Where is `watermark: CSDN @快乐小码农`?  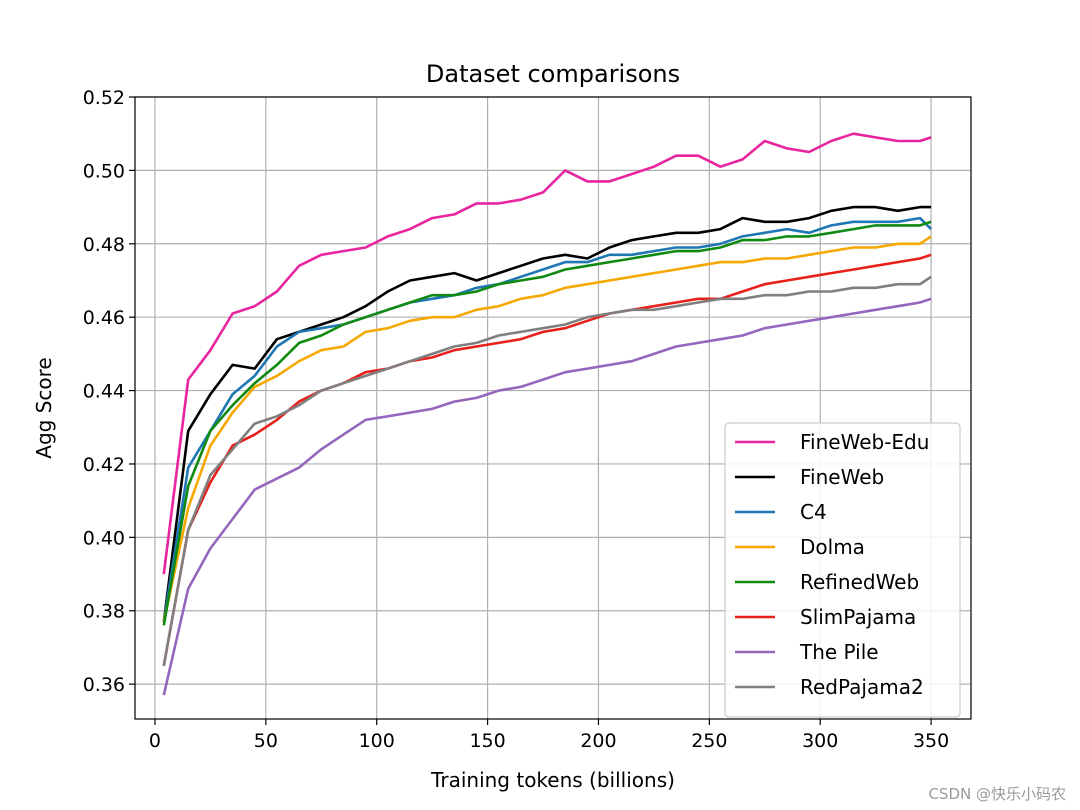 watermark: CSDN @快乐小码农 is located at coordinates (997, 794).